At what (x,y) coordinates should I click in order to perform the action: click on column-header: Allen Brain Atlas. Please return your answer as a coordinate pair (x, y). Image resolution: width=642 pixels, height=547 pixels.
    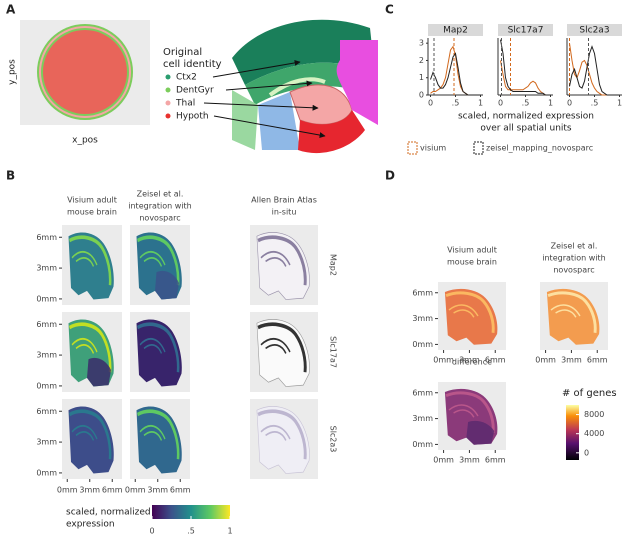
    Looking at the image, I should click on (284, 200).